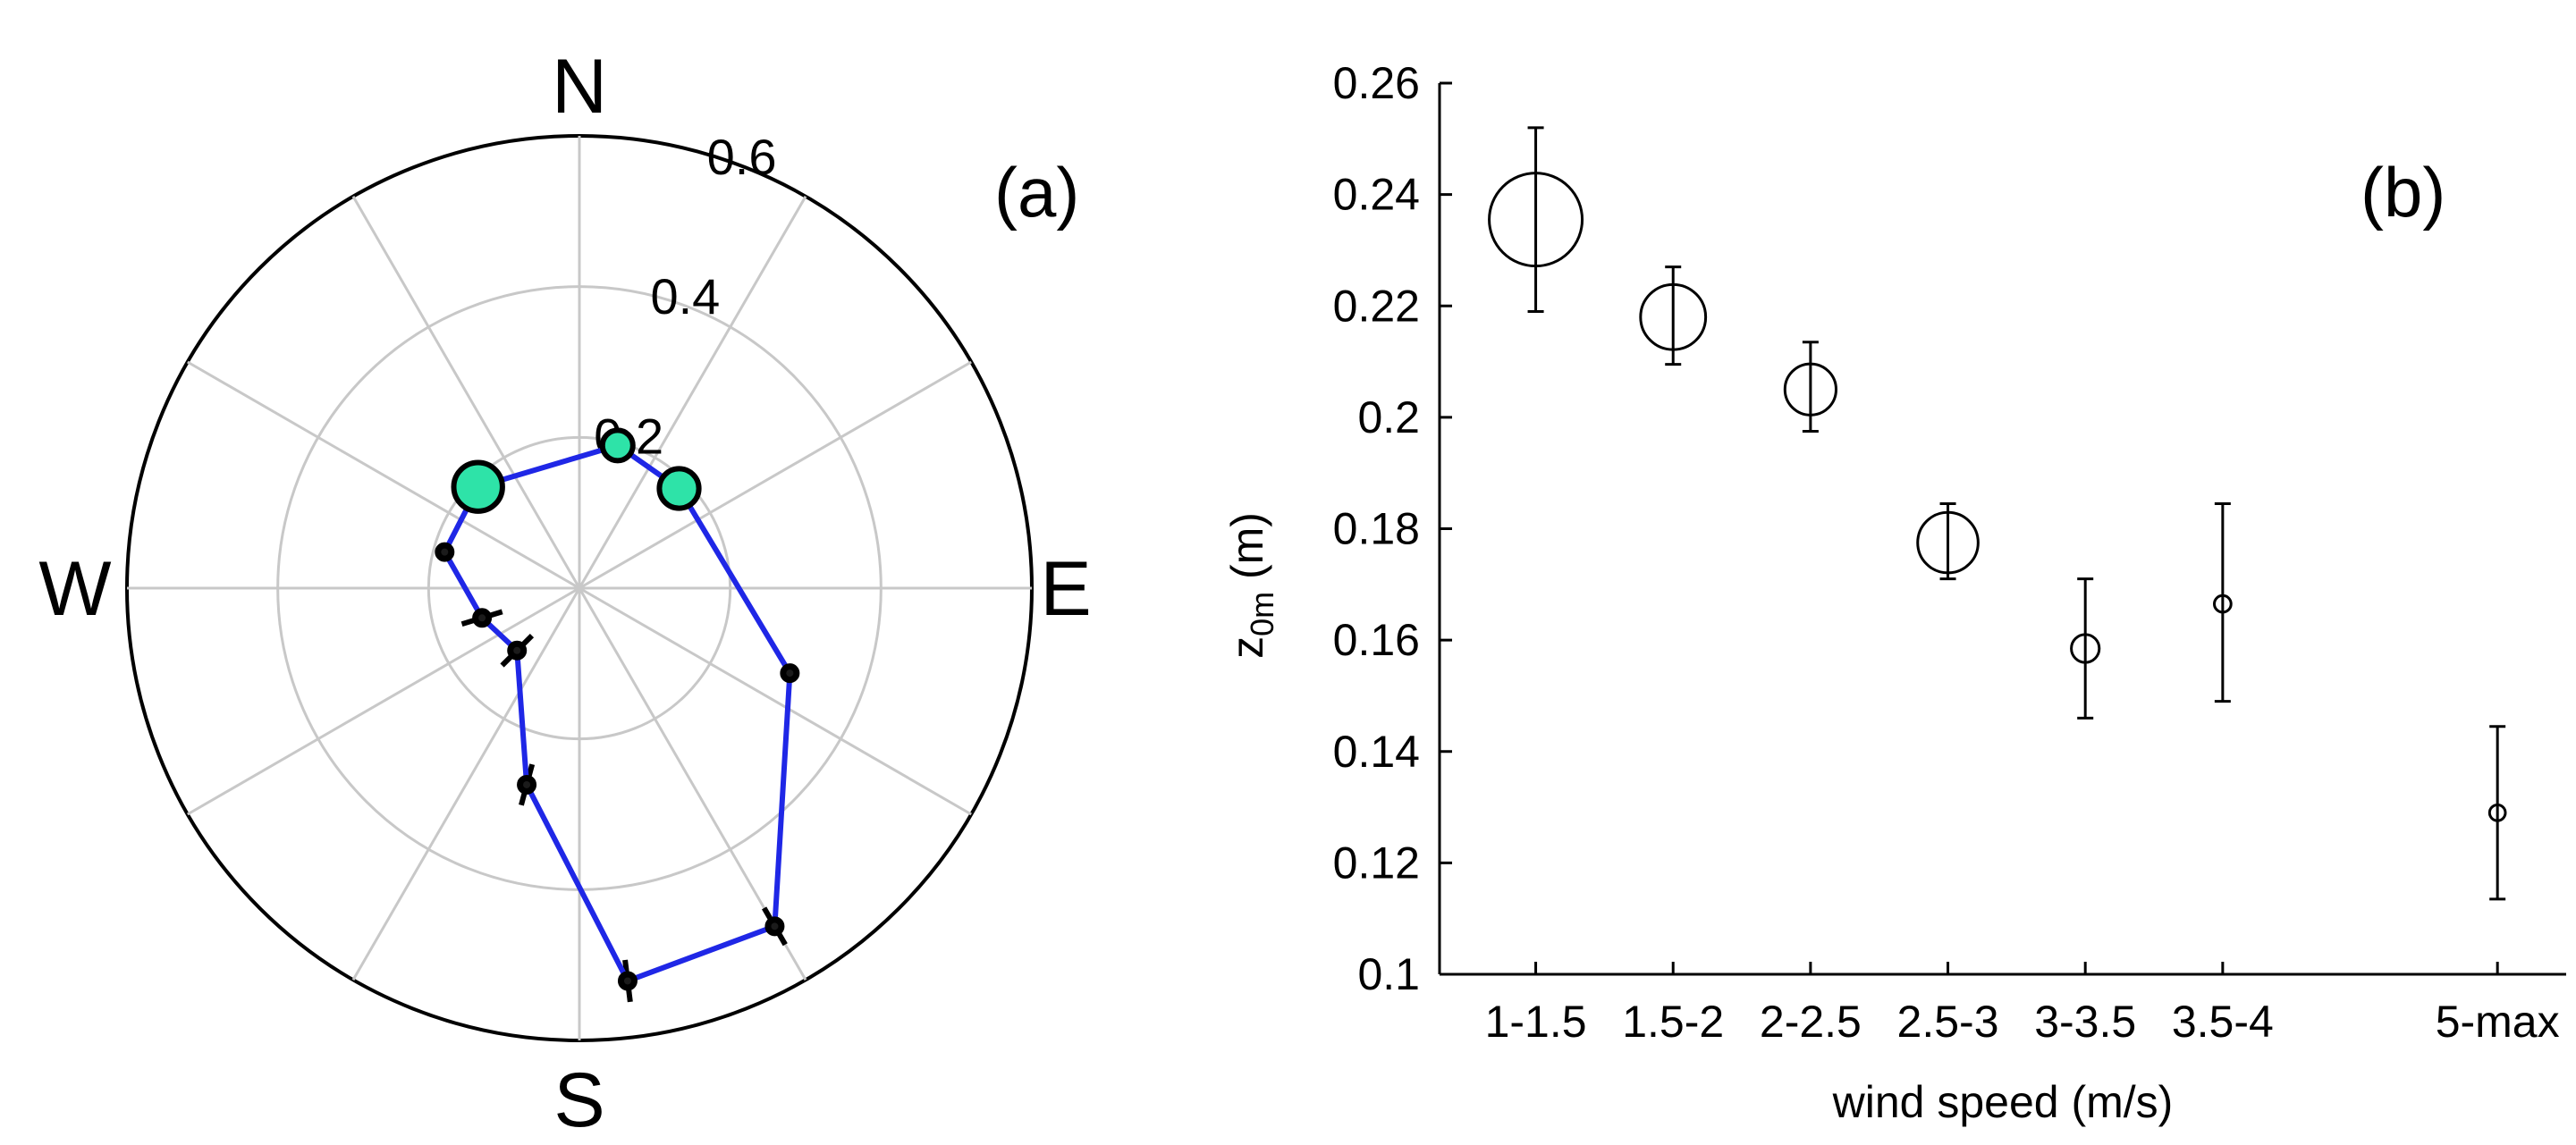 This screenshot has width=2576, height=1145. Describe the element at coordinates (1376, 195) in the screenshot. I see `y-tick-label: 0.24` at that location.